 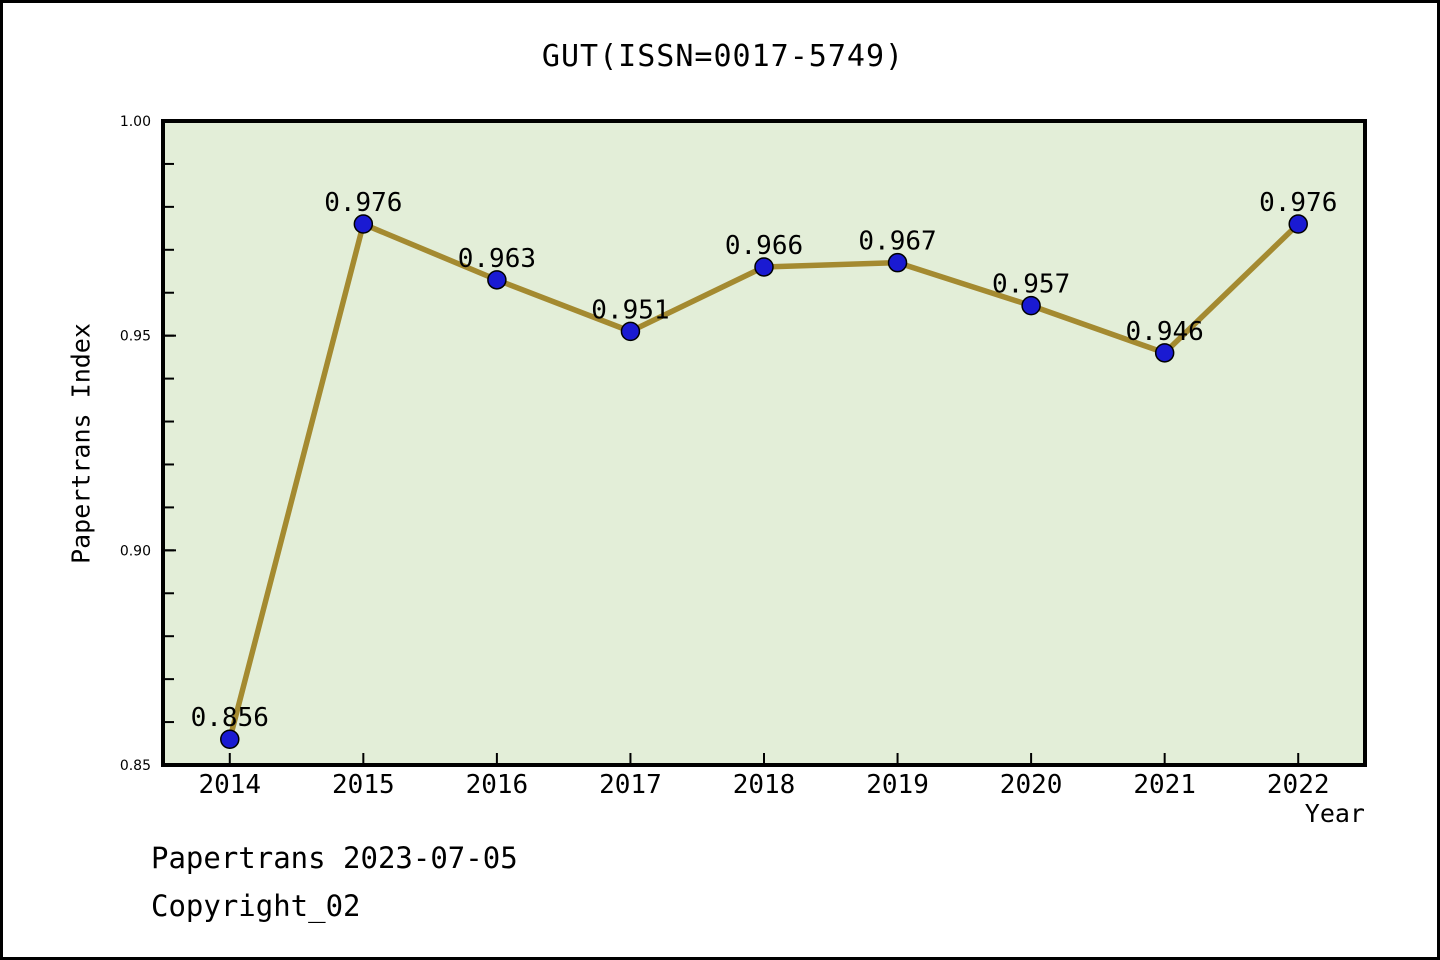 What do you see at coordinates (256, 906) in the screenshot?
I see `footer-copyright: Copyright_02` at bounding box center [256, 906].